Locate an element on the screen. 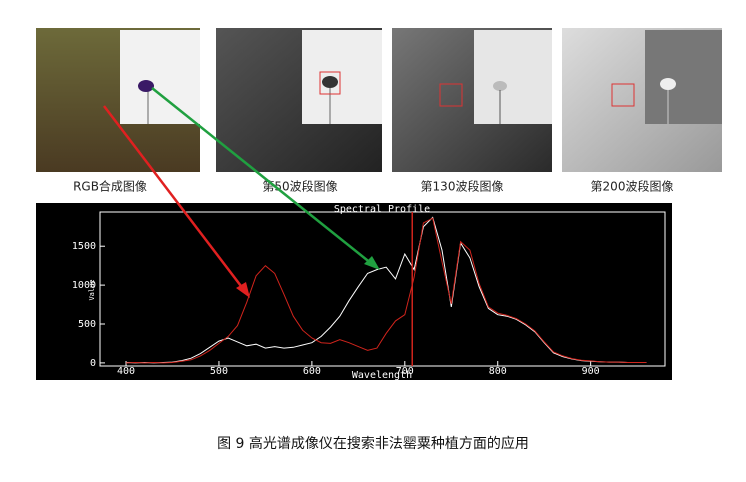 Image resolution: width=746 pixels, height=482 pixels. y-axis-label: Value is located at coordinates (92, 289).